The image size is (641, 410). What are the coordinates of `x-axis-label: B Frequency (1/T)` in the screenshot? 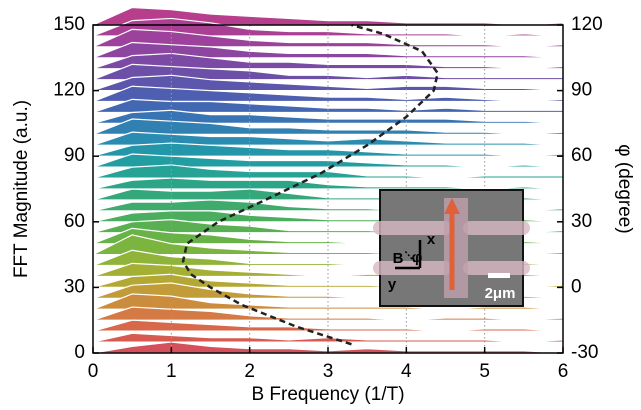 It's located at (327, 394).